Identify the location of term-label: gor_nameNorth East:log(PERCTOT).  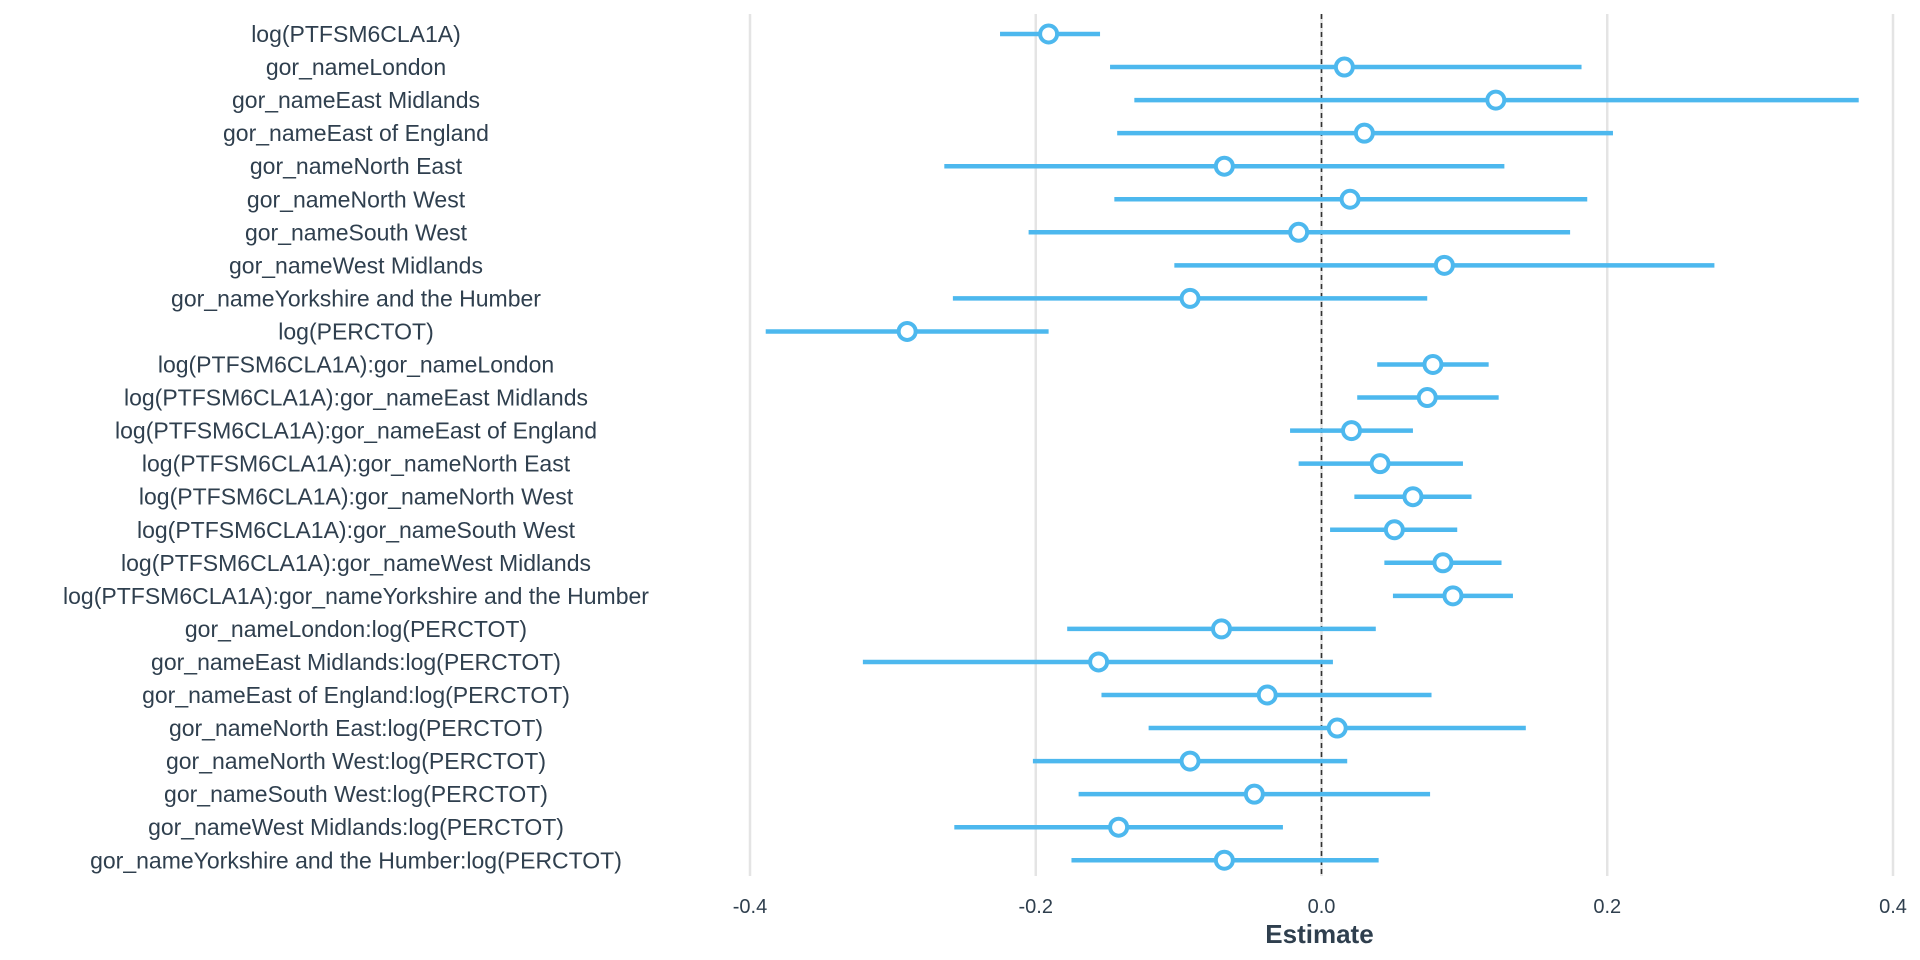
(356, 728).